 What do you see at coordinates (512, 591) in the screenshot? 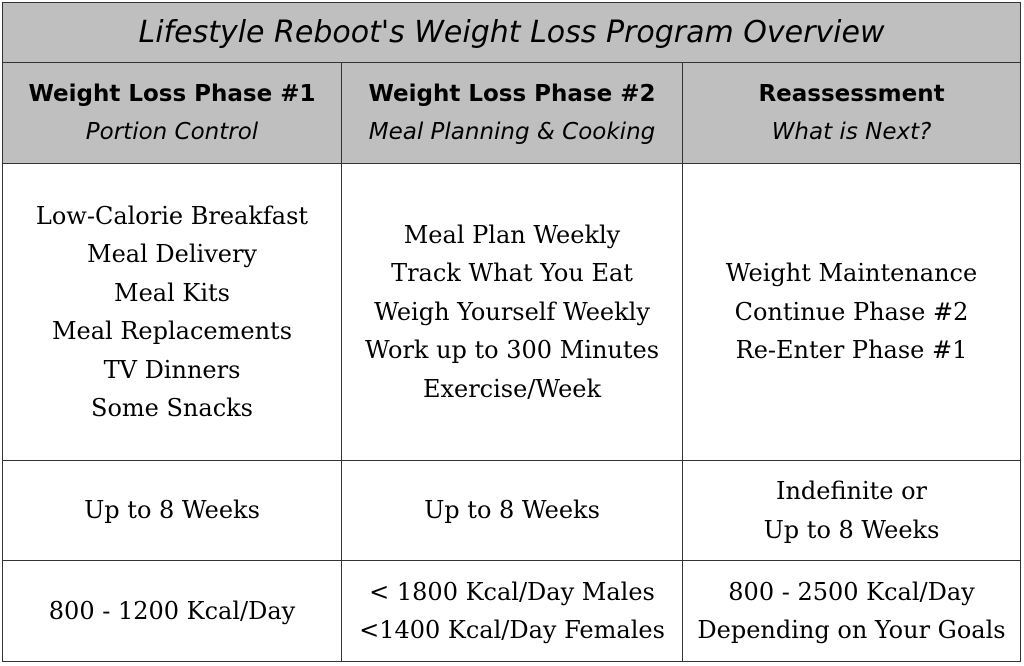
I see `calorie-text: < 1800 Kcal/Day Males` at bounding box center [512, 591].